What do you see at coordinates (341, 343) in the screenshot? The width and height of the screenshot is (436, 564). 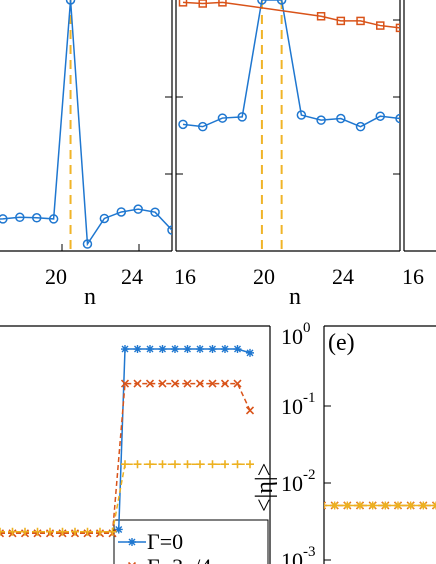 I see `panel-label: (e)` at bounding box center [341, 343].